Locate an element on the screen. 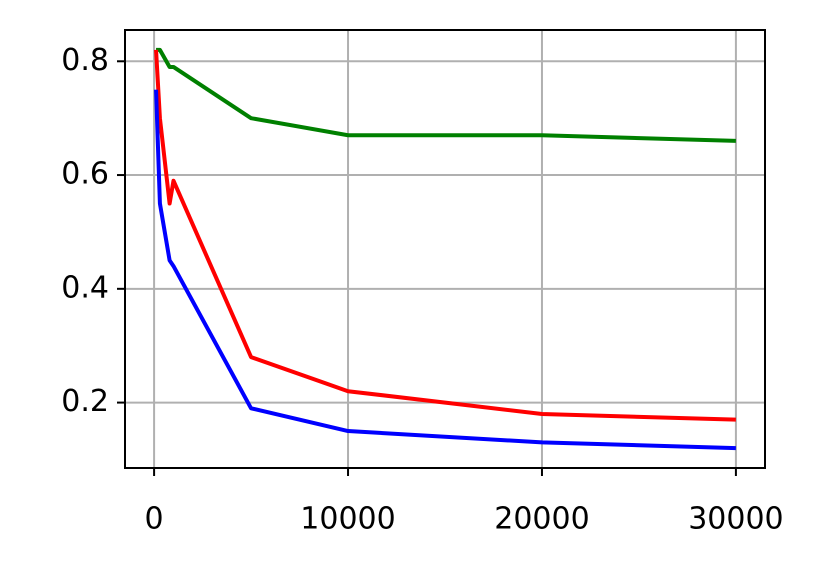 The height and width of the screenshot is (569, 831). x-tick-label: 20000 is located at coordinates (541, 519).